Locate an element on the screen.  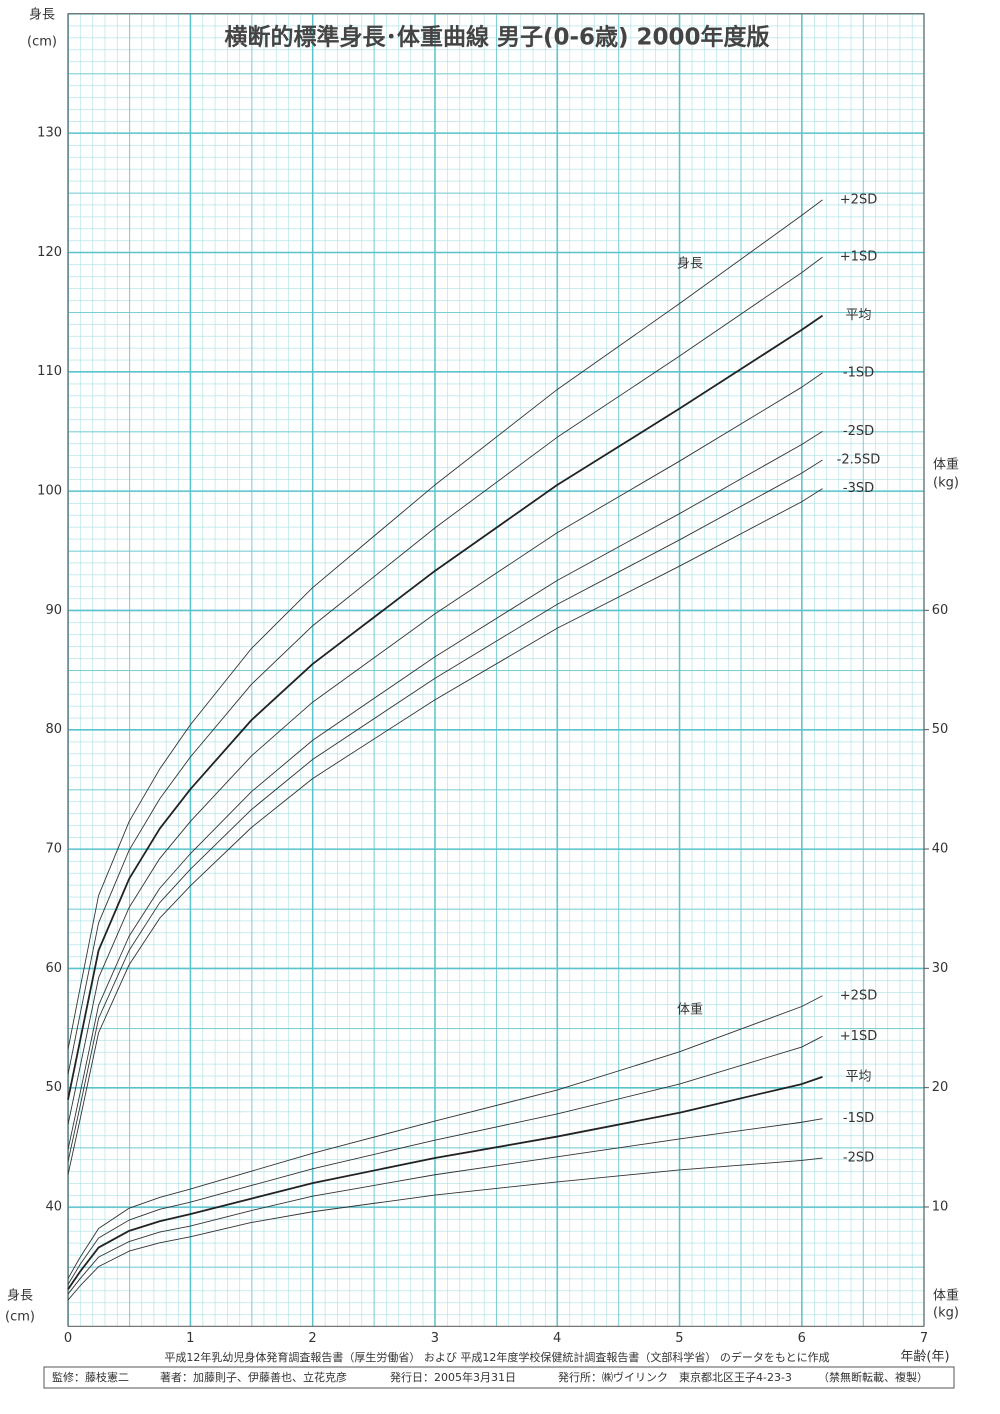
annotation: 体重 is located at coordinates (690, 1010).